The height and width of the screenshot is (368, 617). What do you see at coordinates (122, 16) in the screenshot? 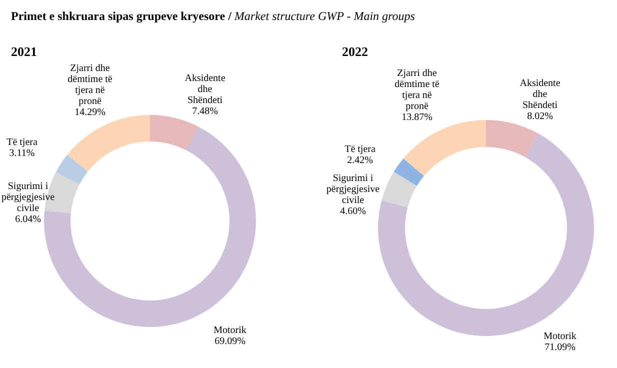
I see `text: Primet e shkruara sipas grupeve kryesore /` at bounding box center [122, 16].